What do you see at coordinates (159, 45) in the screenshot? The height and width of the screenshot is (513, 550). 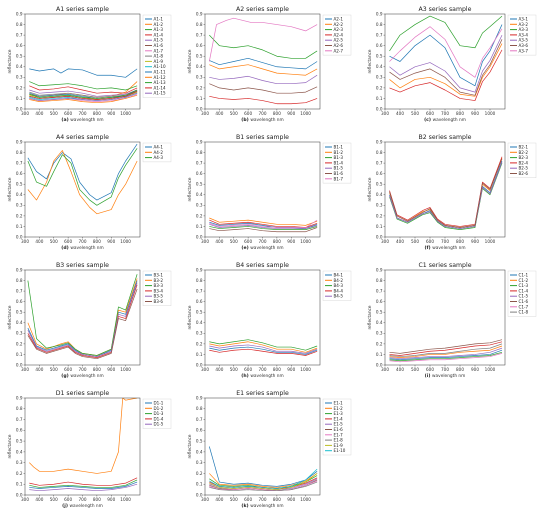 I see `legend-entry: A1-6` at bounding box center [159, 45].